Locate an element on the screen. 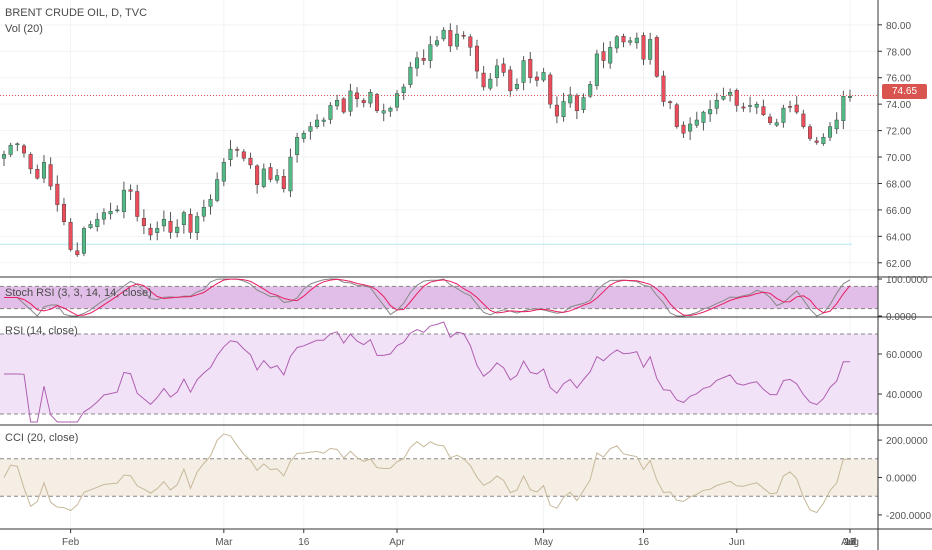 This screenshot has height=550, width=932. cci-pane is located at coordinates (427, 473).